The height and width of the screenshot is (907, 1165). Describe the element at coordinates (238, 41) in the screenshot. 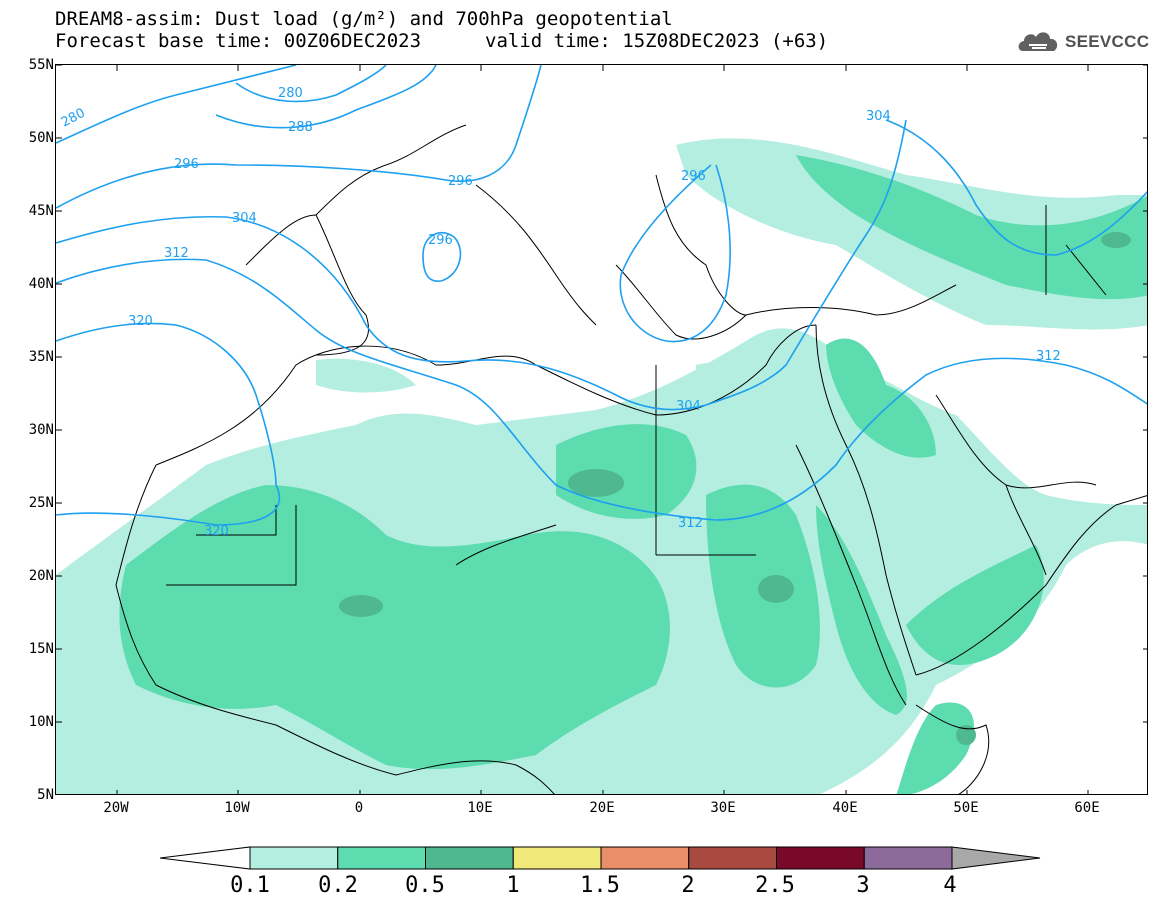

I see `base-time: Forecast base time: 00Z06DEC2023` at that location.